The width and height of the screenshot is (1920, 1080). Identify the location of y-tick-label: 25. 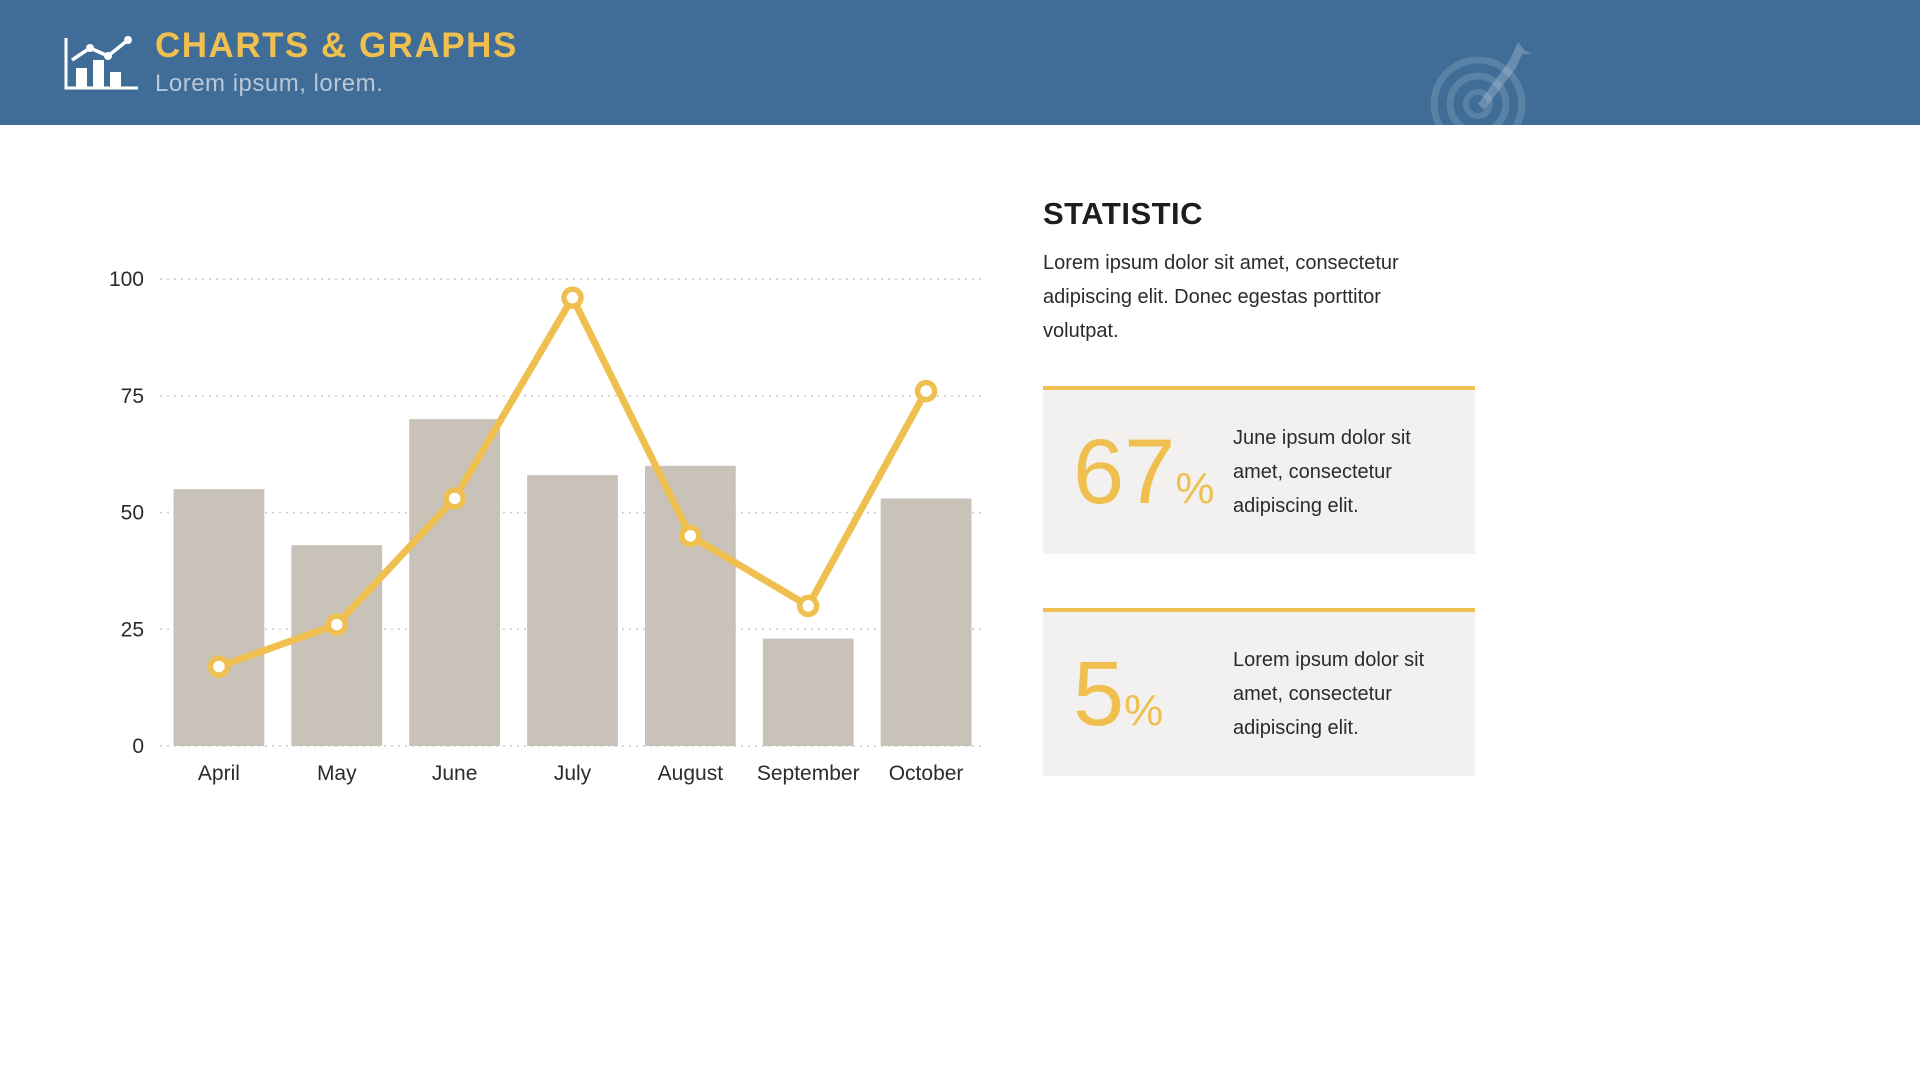
(132, 629).